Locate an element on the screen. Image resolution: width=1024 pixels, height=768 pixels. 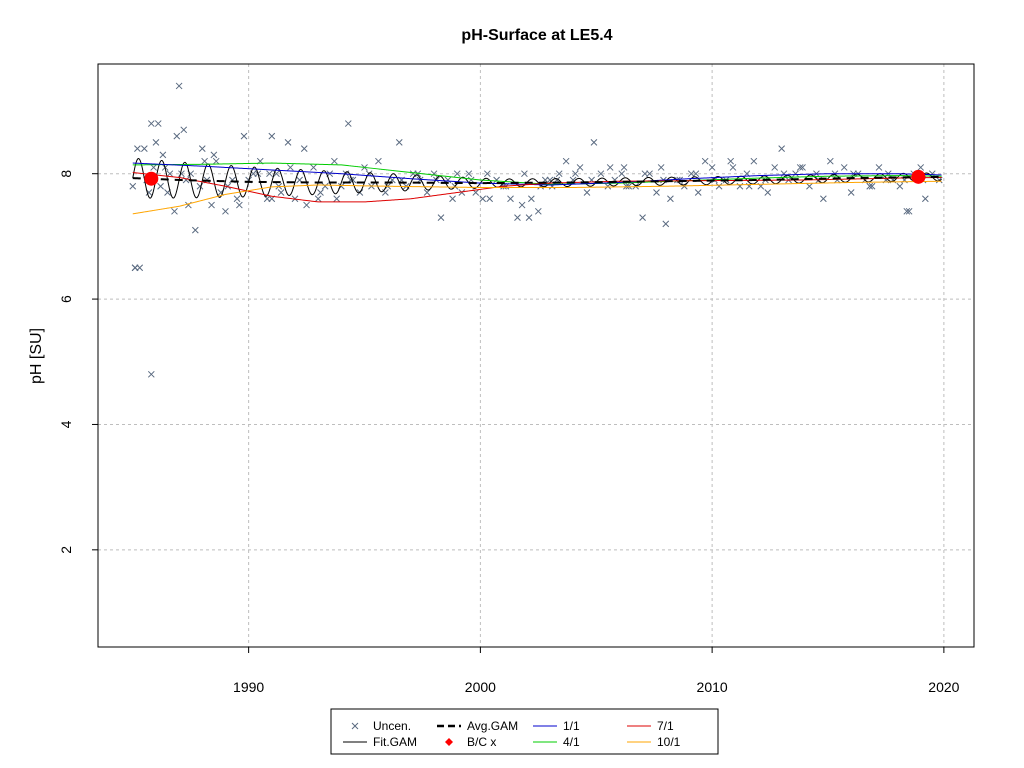
legend-label: 7/1 is located at coordinates (665, 726).